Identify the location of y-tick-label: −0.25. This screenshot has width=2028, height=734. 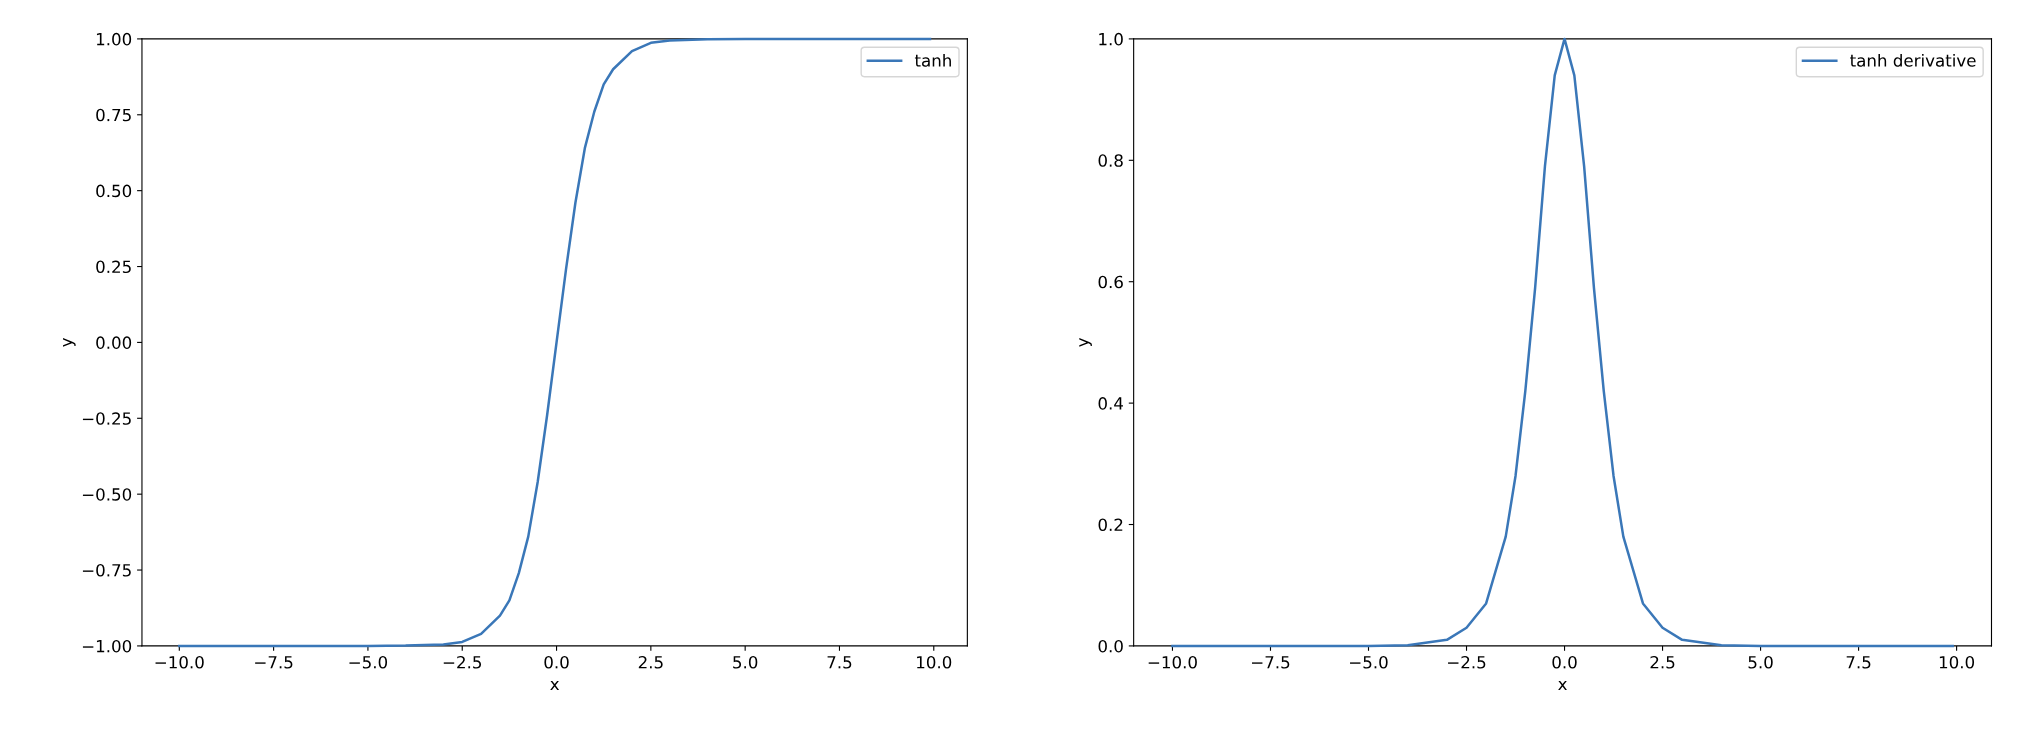
(106, 418).